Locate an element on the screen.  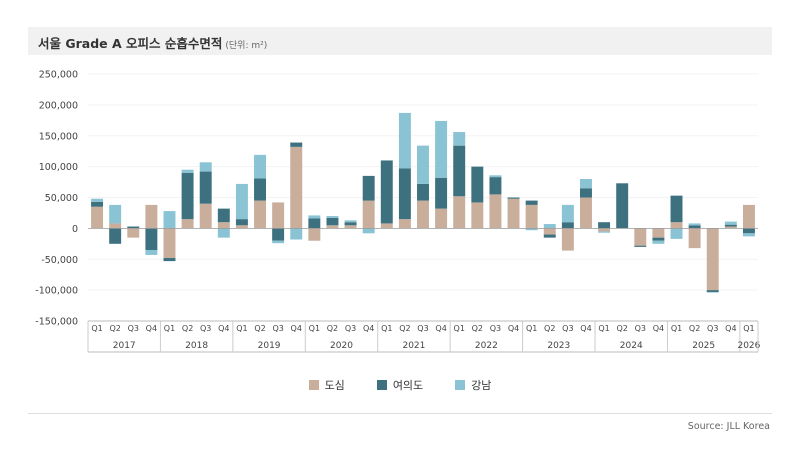
y-tick-label: -150,000 is located at coordinates (56, 322).